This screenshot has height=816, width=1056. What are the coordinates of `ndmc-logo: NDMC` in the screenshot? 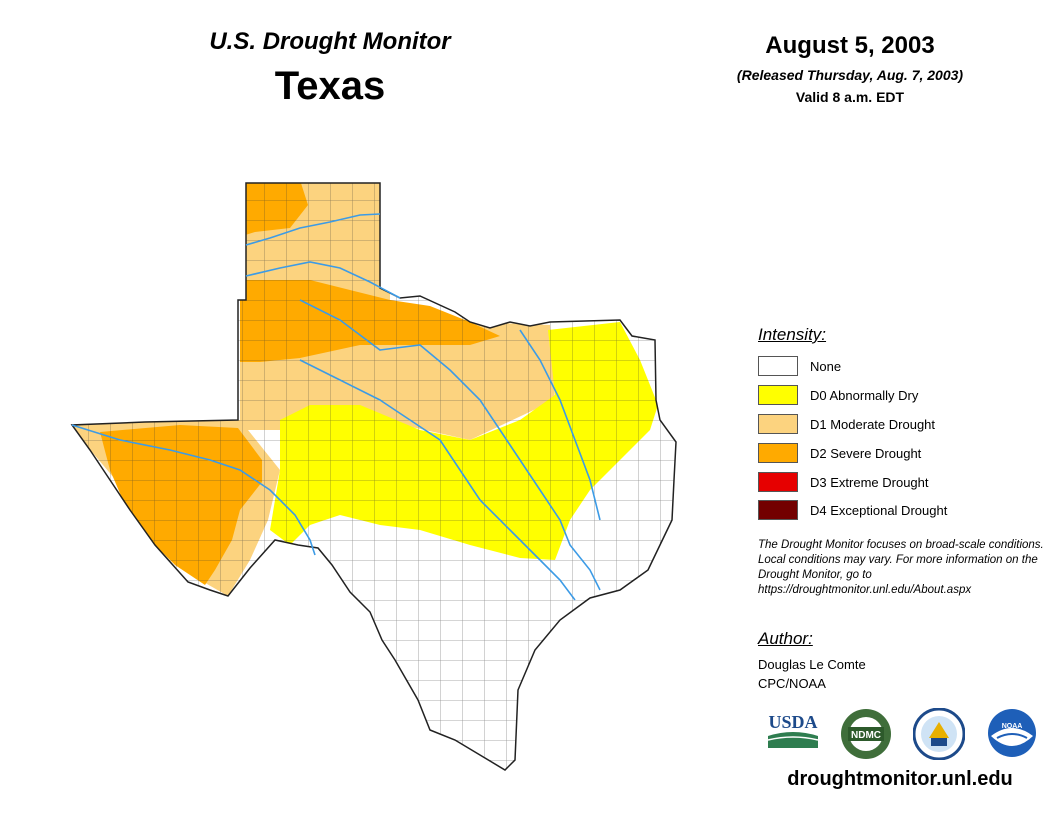 It's located at (866, 734).